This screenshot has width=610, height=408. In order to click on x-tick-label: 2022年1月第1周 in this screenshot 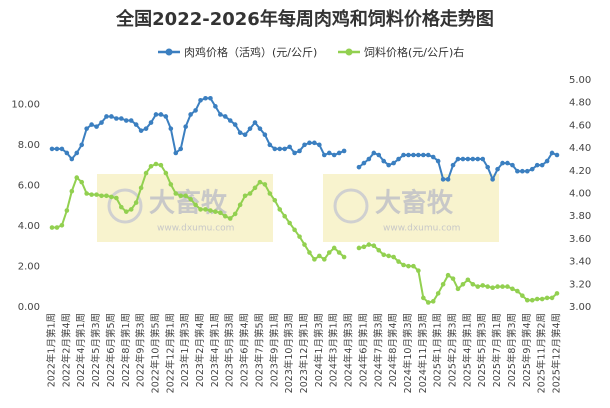, I will do `click(52, 350)`.